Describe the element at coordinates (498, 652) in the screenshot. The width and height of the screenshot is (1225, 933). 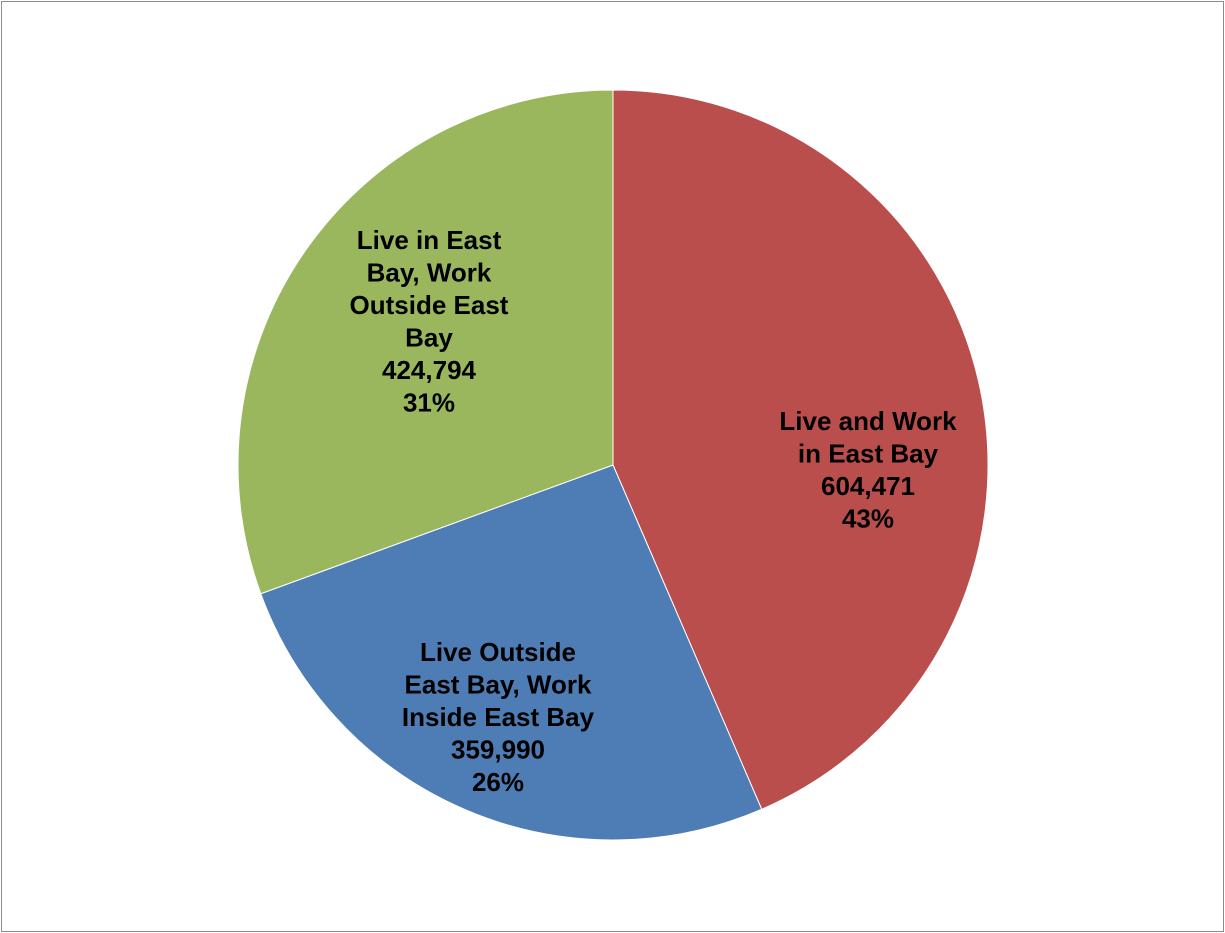
I see `data-label-line: Live Outside` at that location.